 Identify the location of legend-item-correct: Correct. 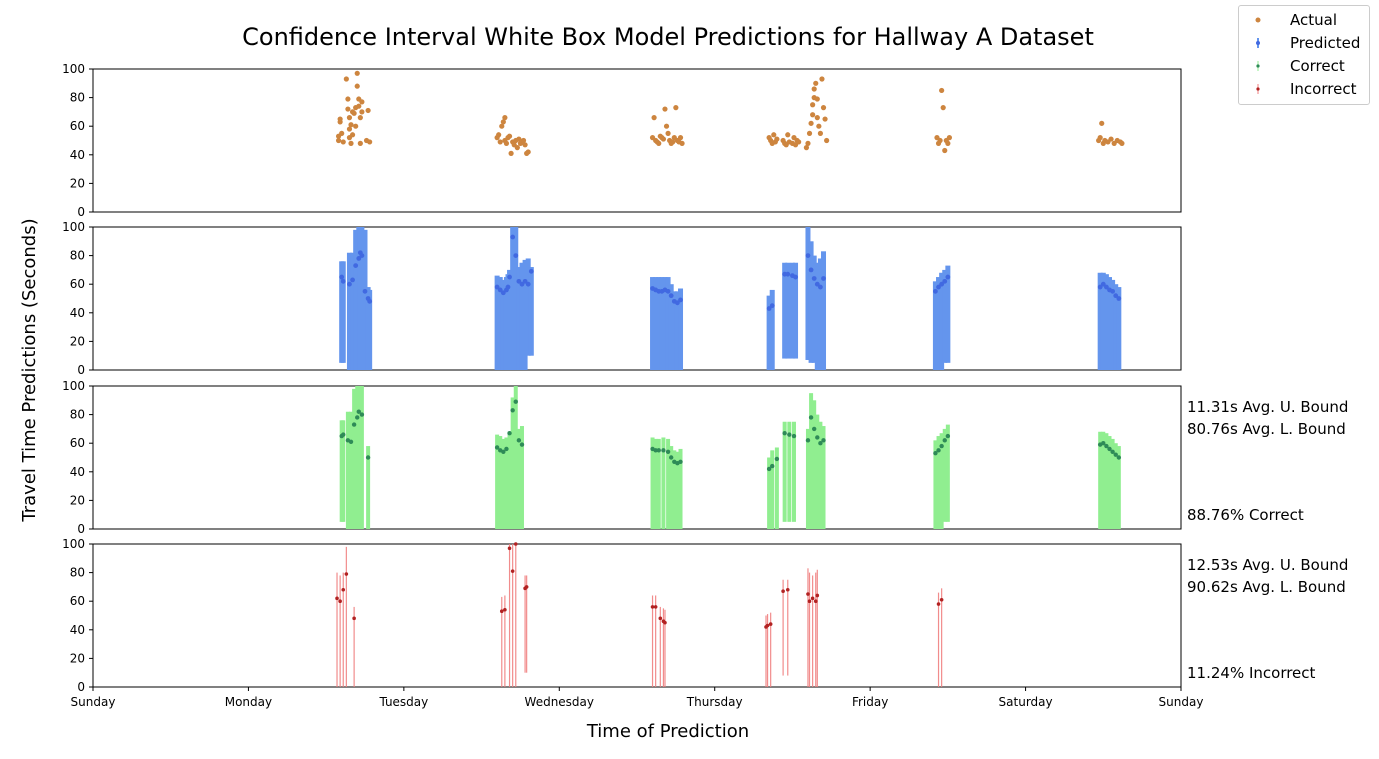
(1304, 66).